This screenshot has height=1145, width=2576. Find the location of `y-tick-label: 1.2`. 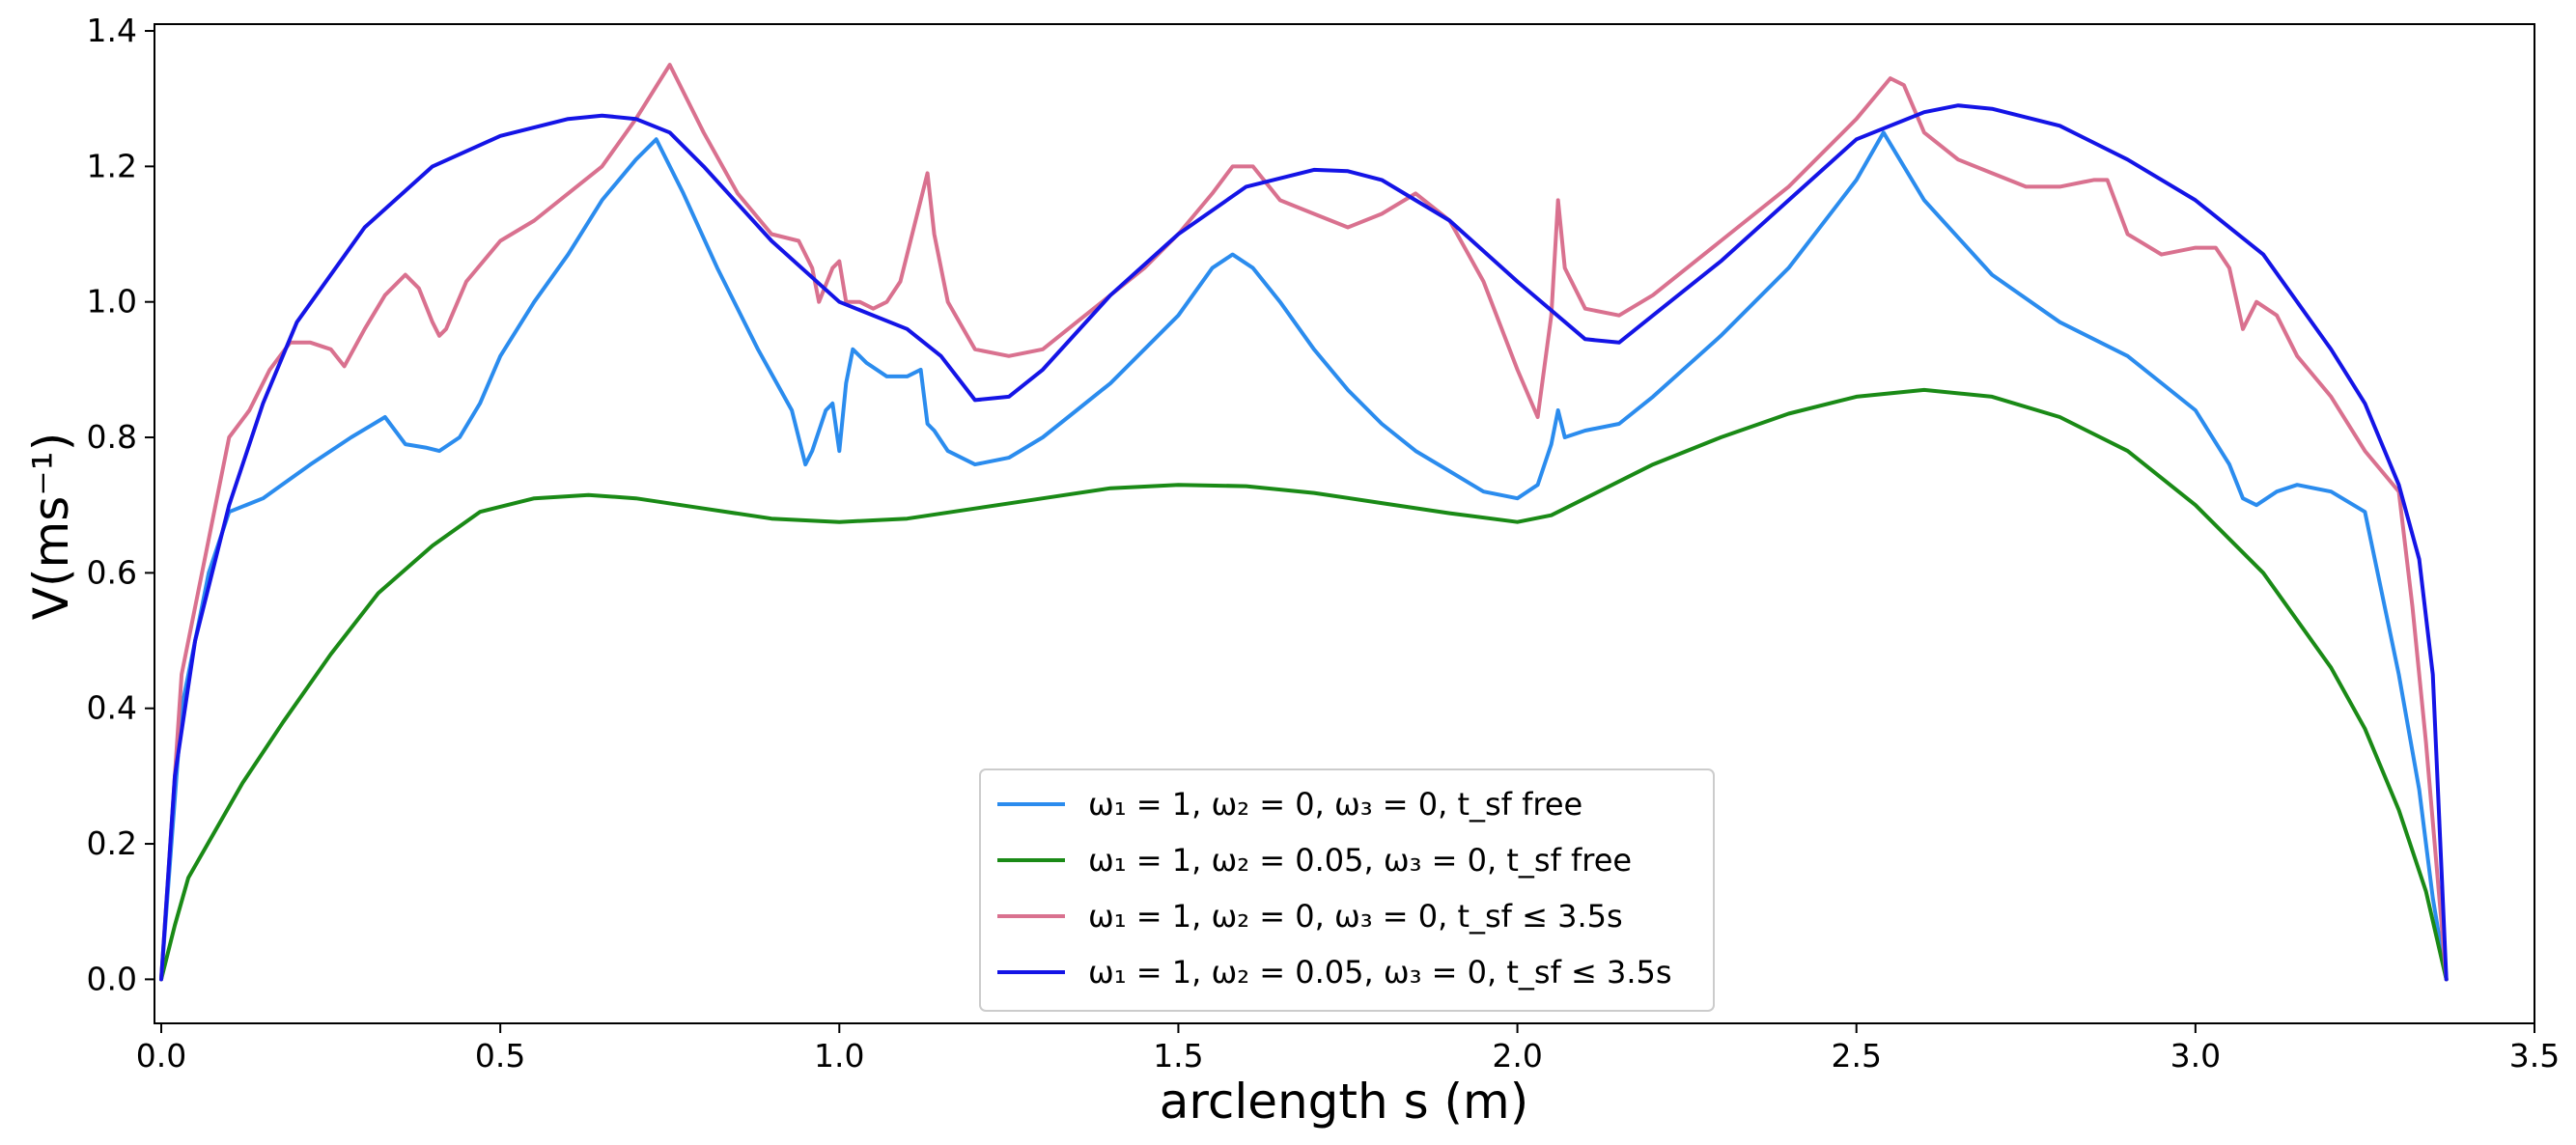

y-tick-label: 1.2 is located at coordinates (112, 165).